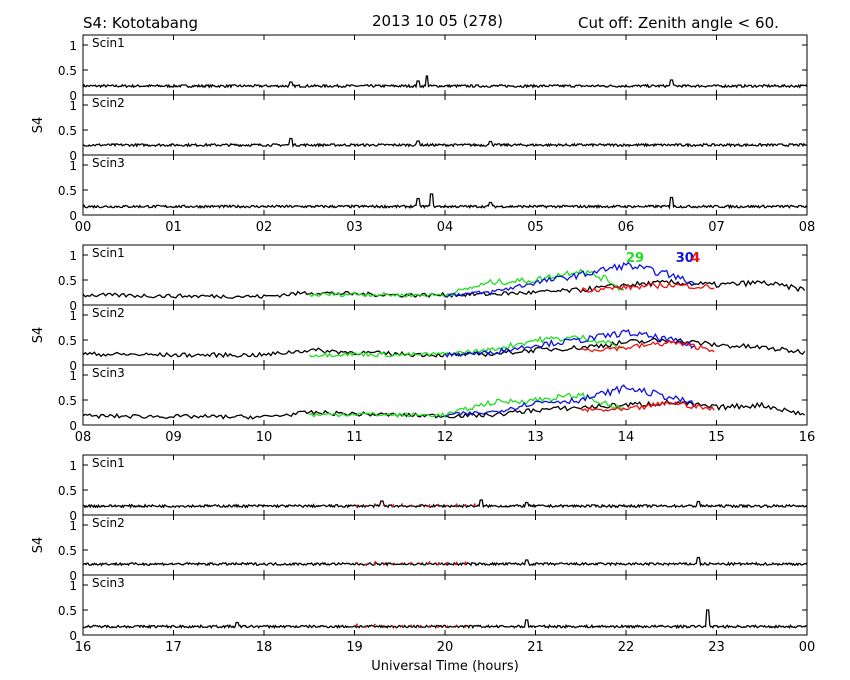 This screenshot has width=850, height=680. What do you see at coordinates (695, 258) in the screenshot?
I see `prn-label: 4` at bounding box center [695, 258].